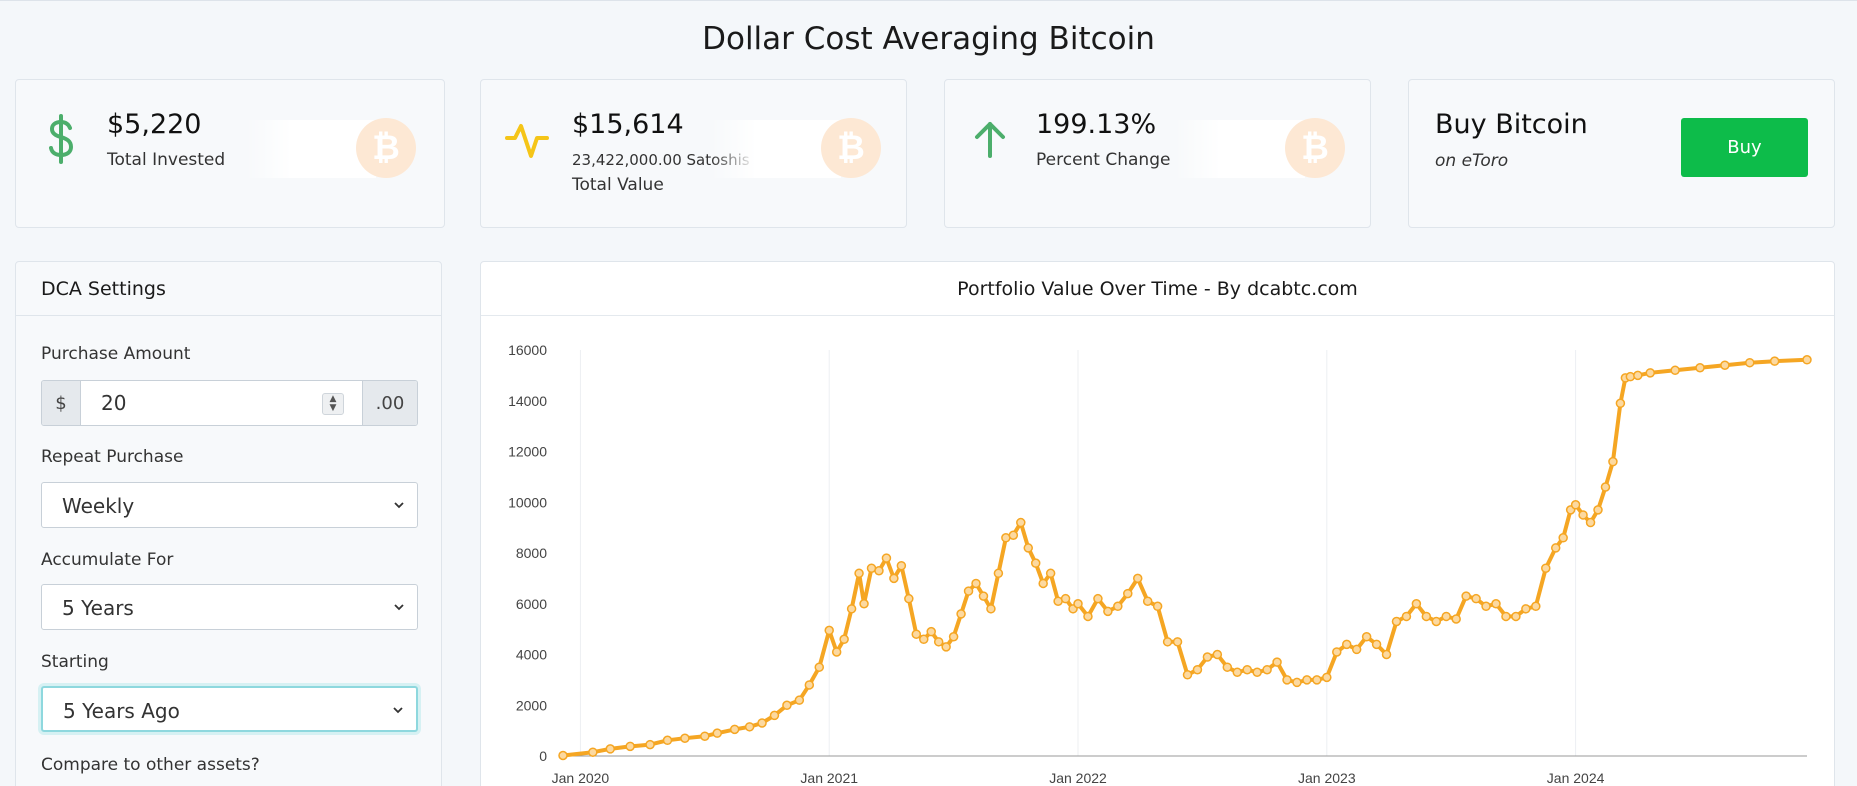  Describe the element at coordinates (531, 553) in the screenshot. I see `y-tick-label: 8000` at that location.